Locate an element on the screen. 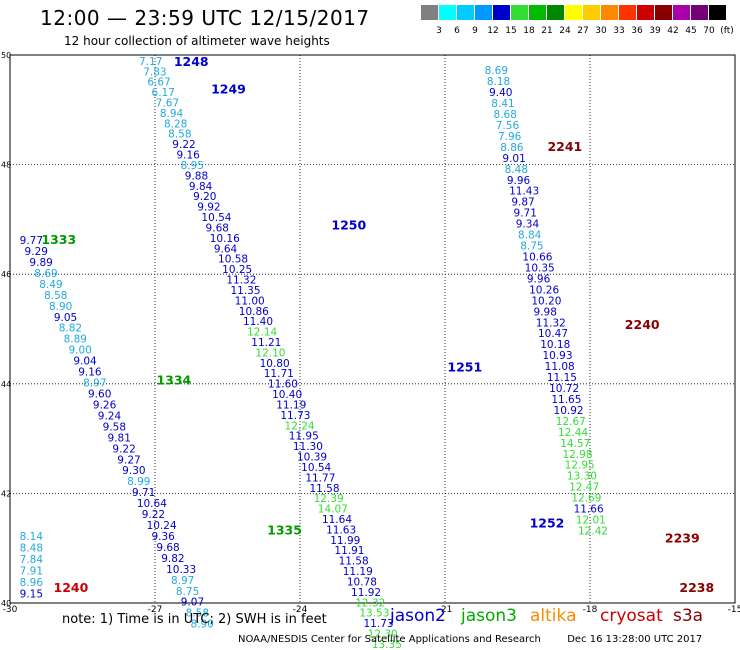 This screenshot has width=740, height=650. wave-height-value: 8.96 is located at coordinates (32, 583).